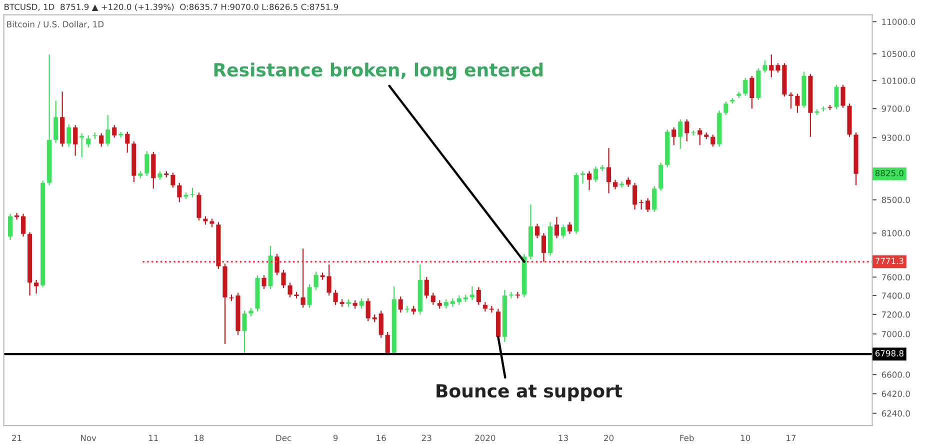 Image resolution: width=944 pixels, height=448 pixels. Describe the element at coordinates (609, 438) in the screenshot. I see `x-tick-label: 20` at that location.